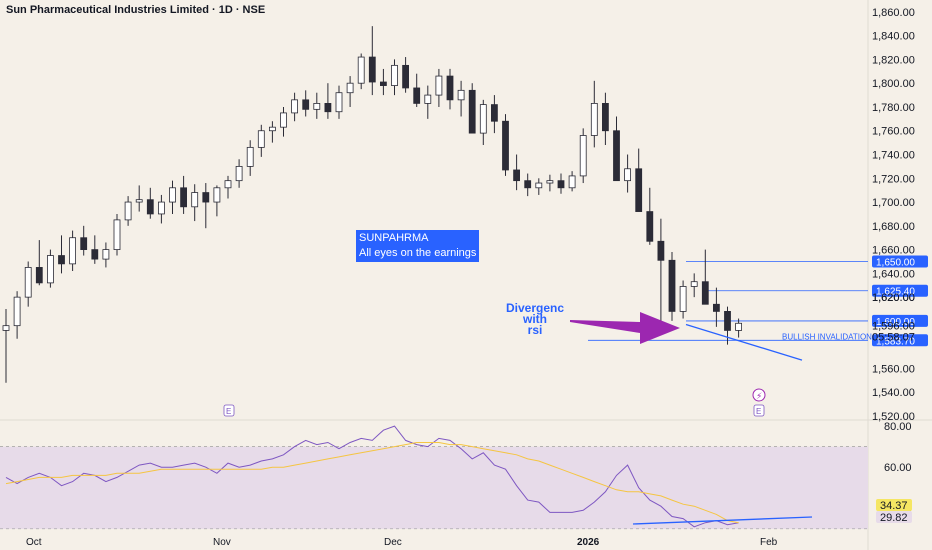 The image size is (932, 550). I want to click on support-trendline, so click(744, 342).